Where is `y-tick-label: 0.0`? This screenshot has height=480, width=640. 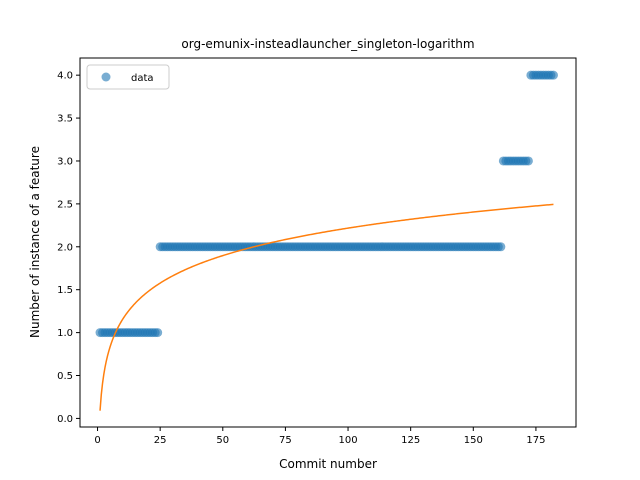
y-tick-label: 0.0 is located at coordinates (65, 419).